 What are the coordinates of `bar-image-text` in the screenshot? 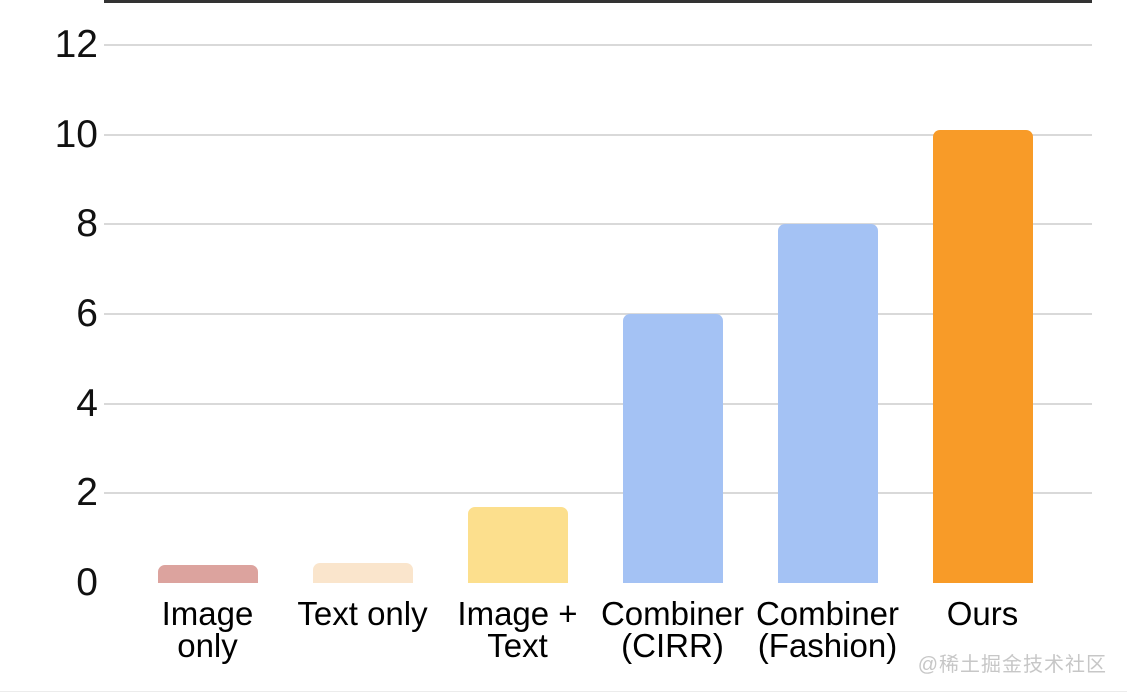 It's located at (517, 545).